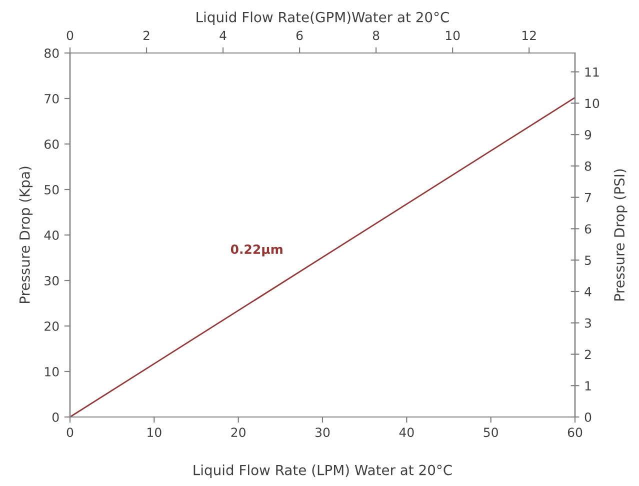  What do you see at coordinates (453, 35) in the screenshot?
I see `x2-tick-label: 10` at bounding box center [453, 35].